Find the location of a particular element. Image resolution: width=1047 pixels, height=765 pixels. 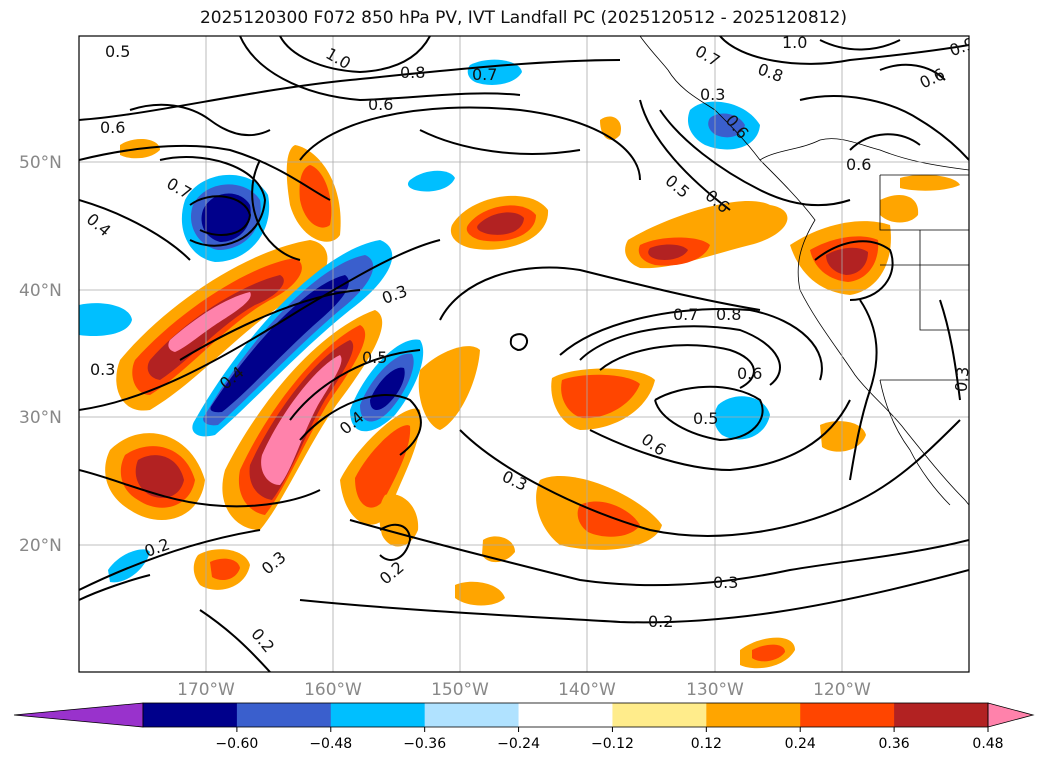

lat-label-30: 30°N is located at coordinates (40, 418).